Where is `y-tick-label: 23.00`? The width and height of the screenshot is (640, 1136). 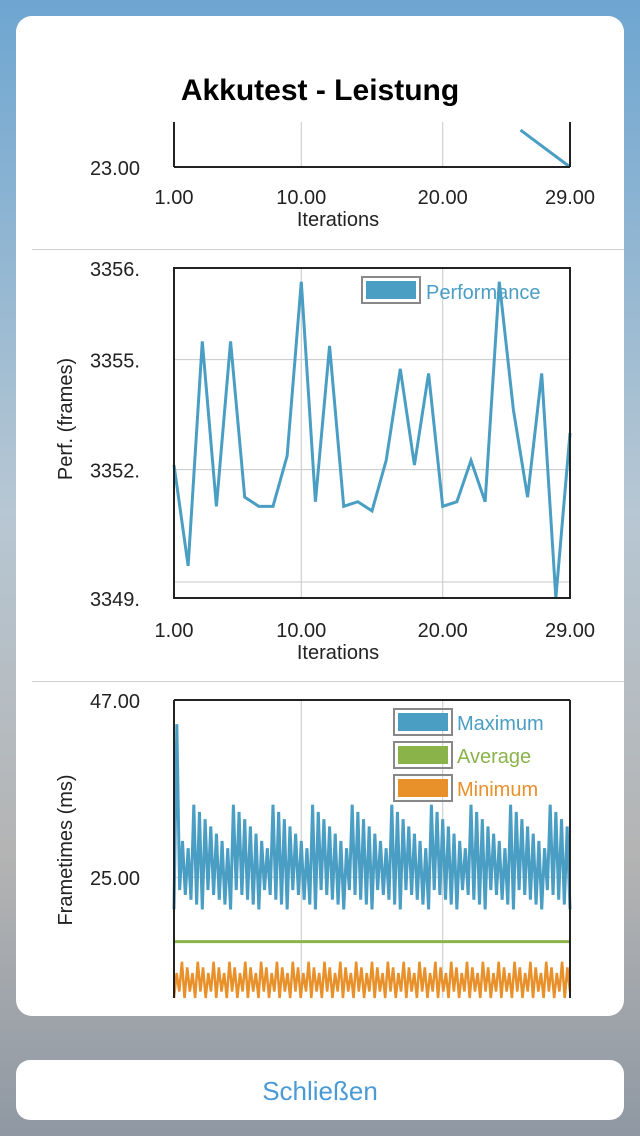 y-tick-label: 23.00 is located at coordinates (115, 169).